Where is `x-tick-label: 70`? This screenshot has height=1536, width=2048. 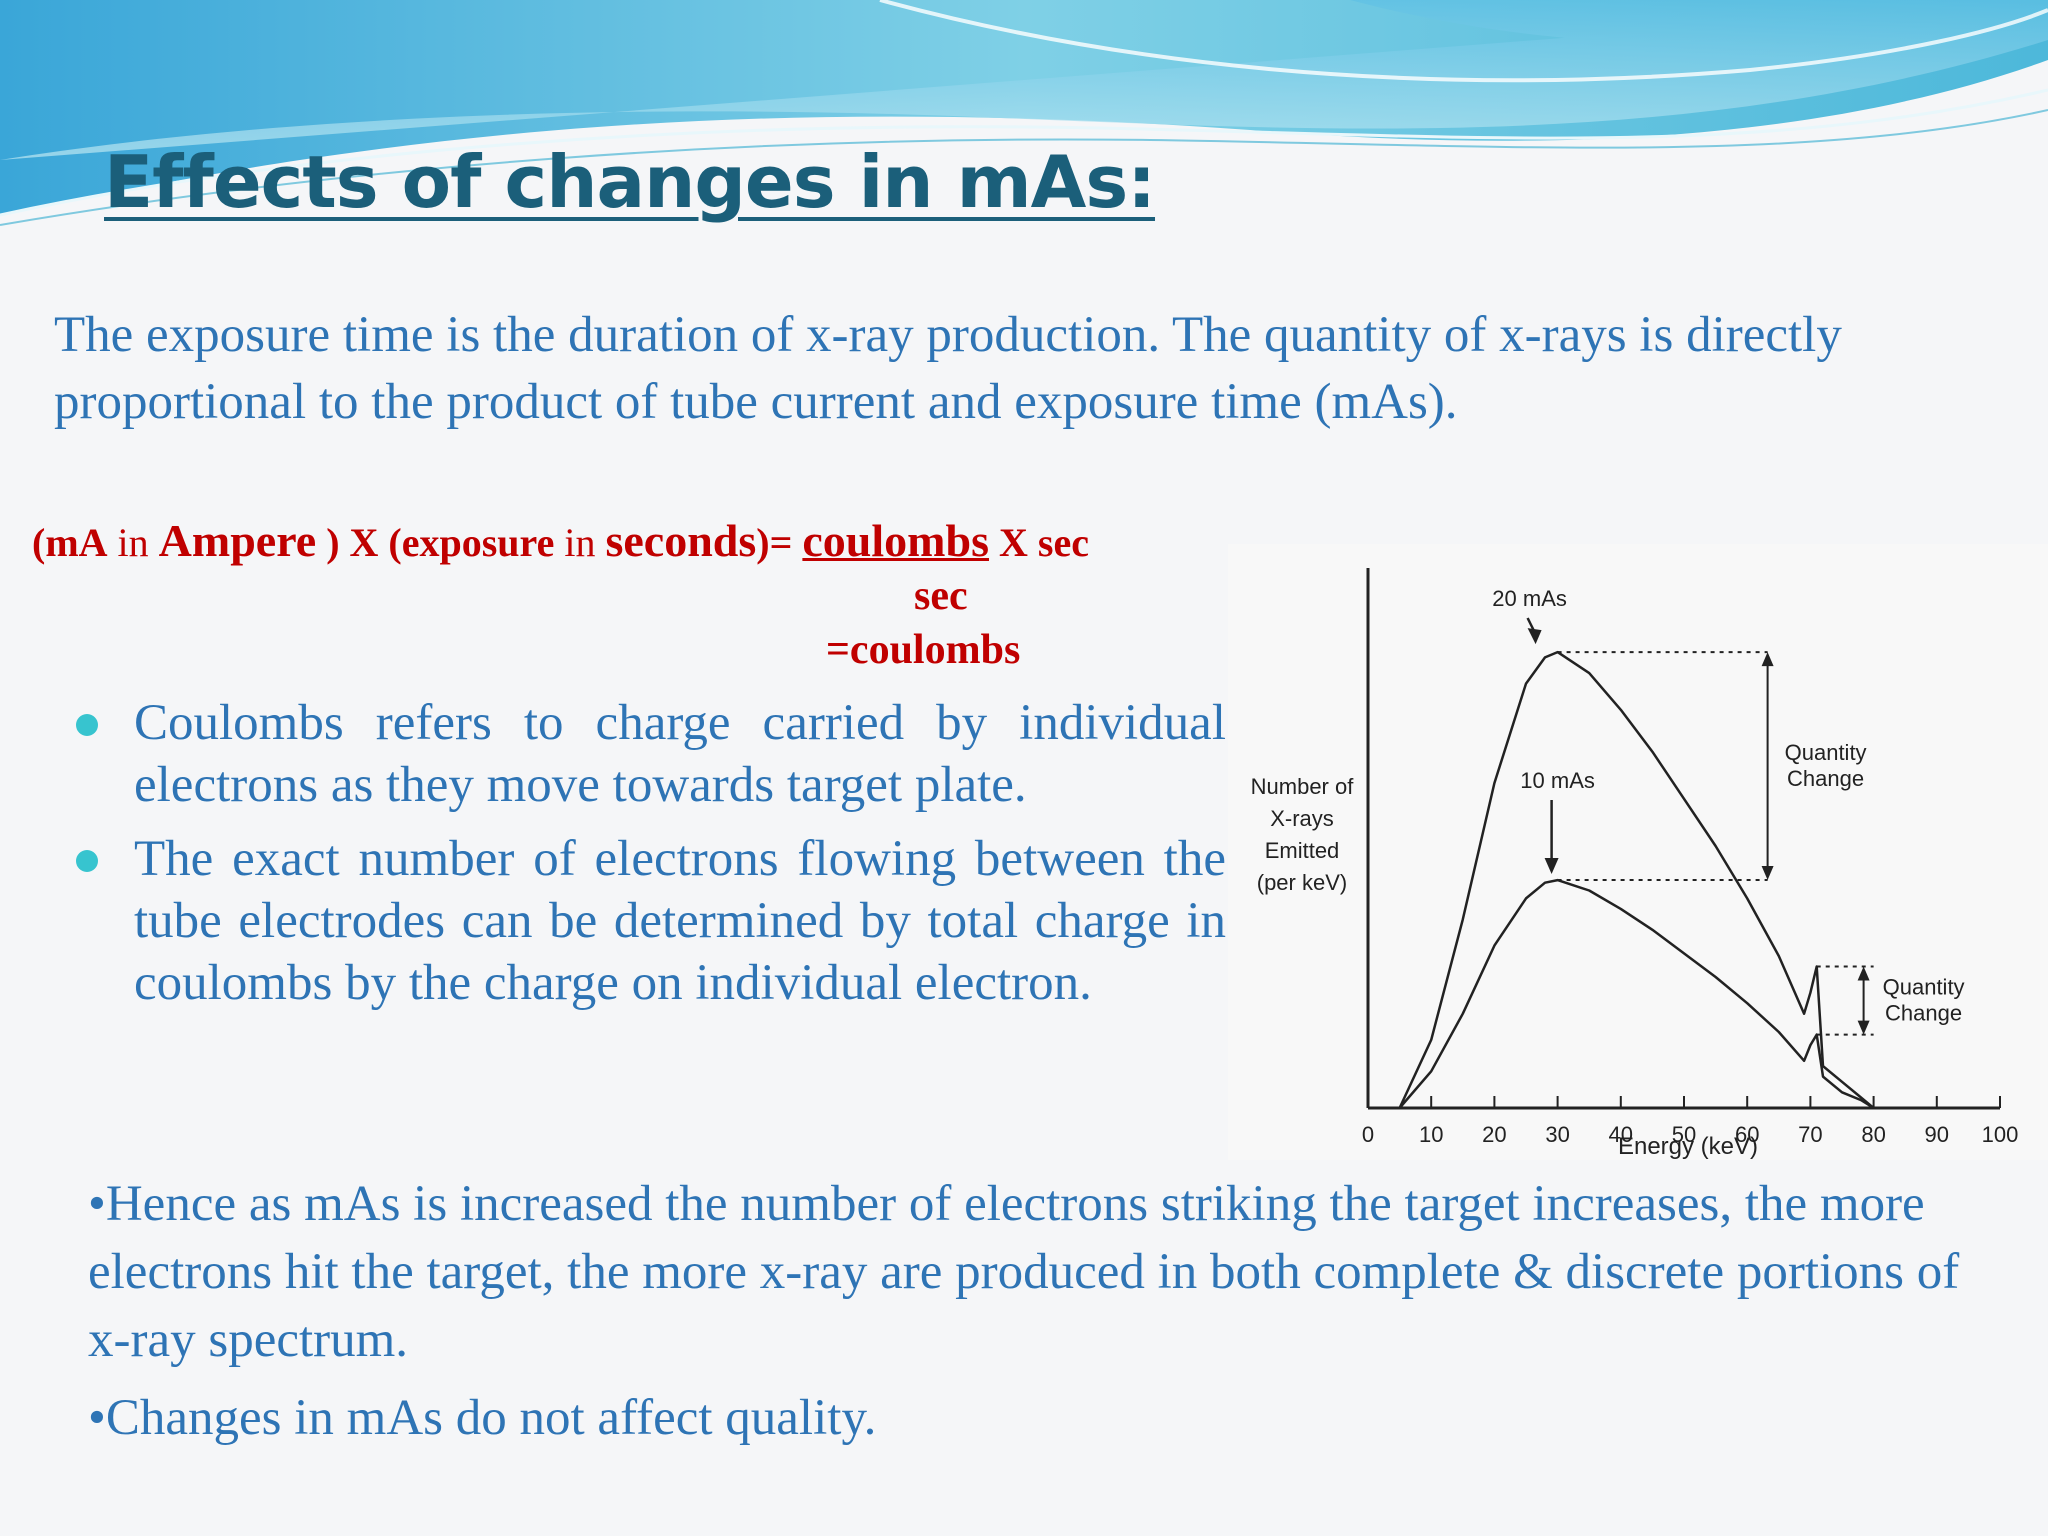 x-tick-label: 70 is located at coordinates (1810, 1134).